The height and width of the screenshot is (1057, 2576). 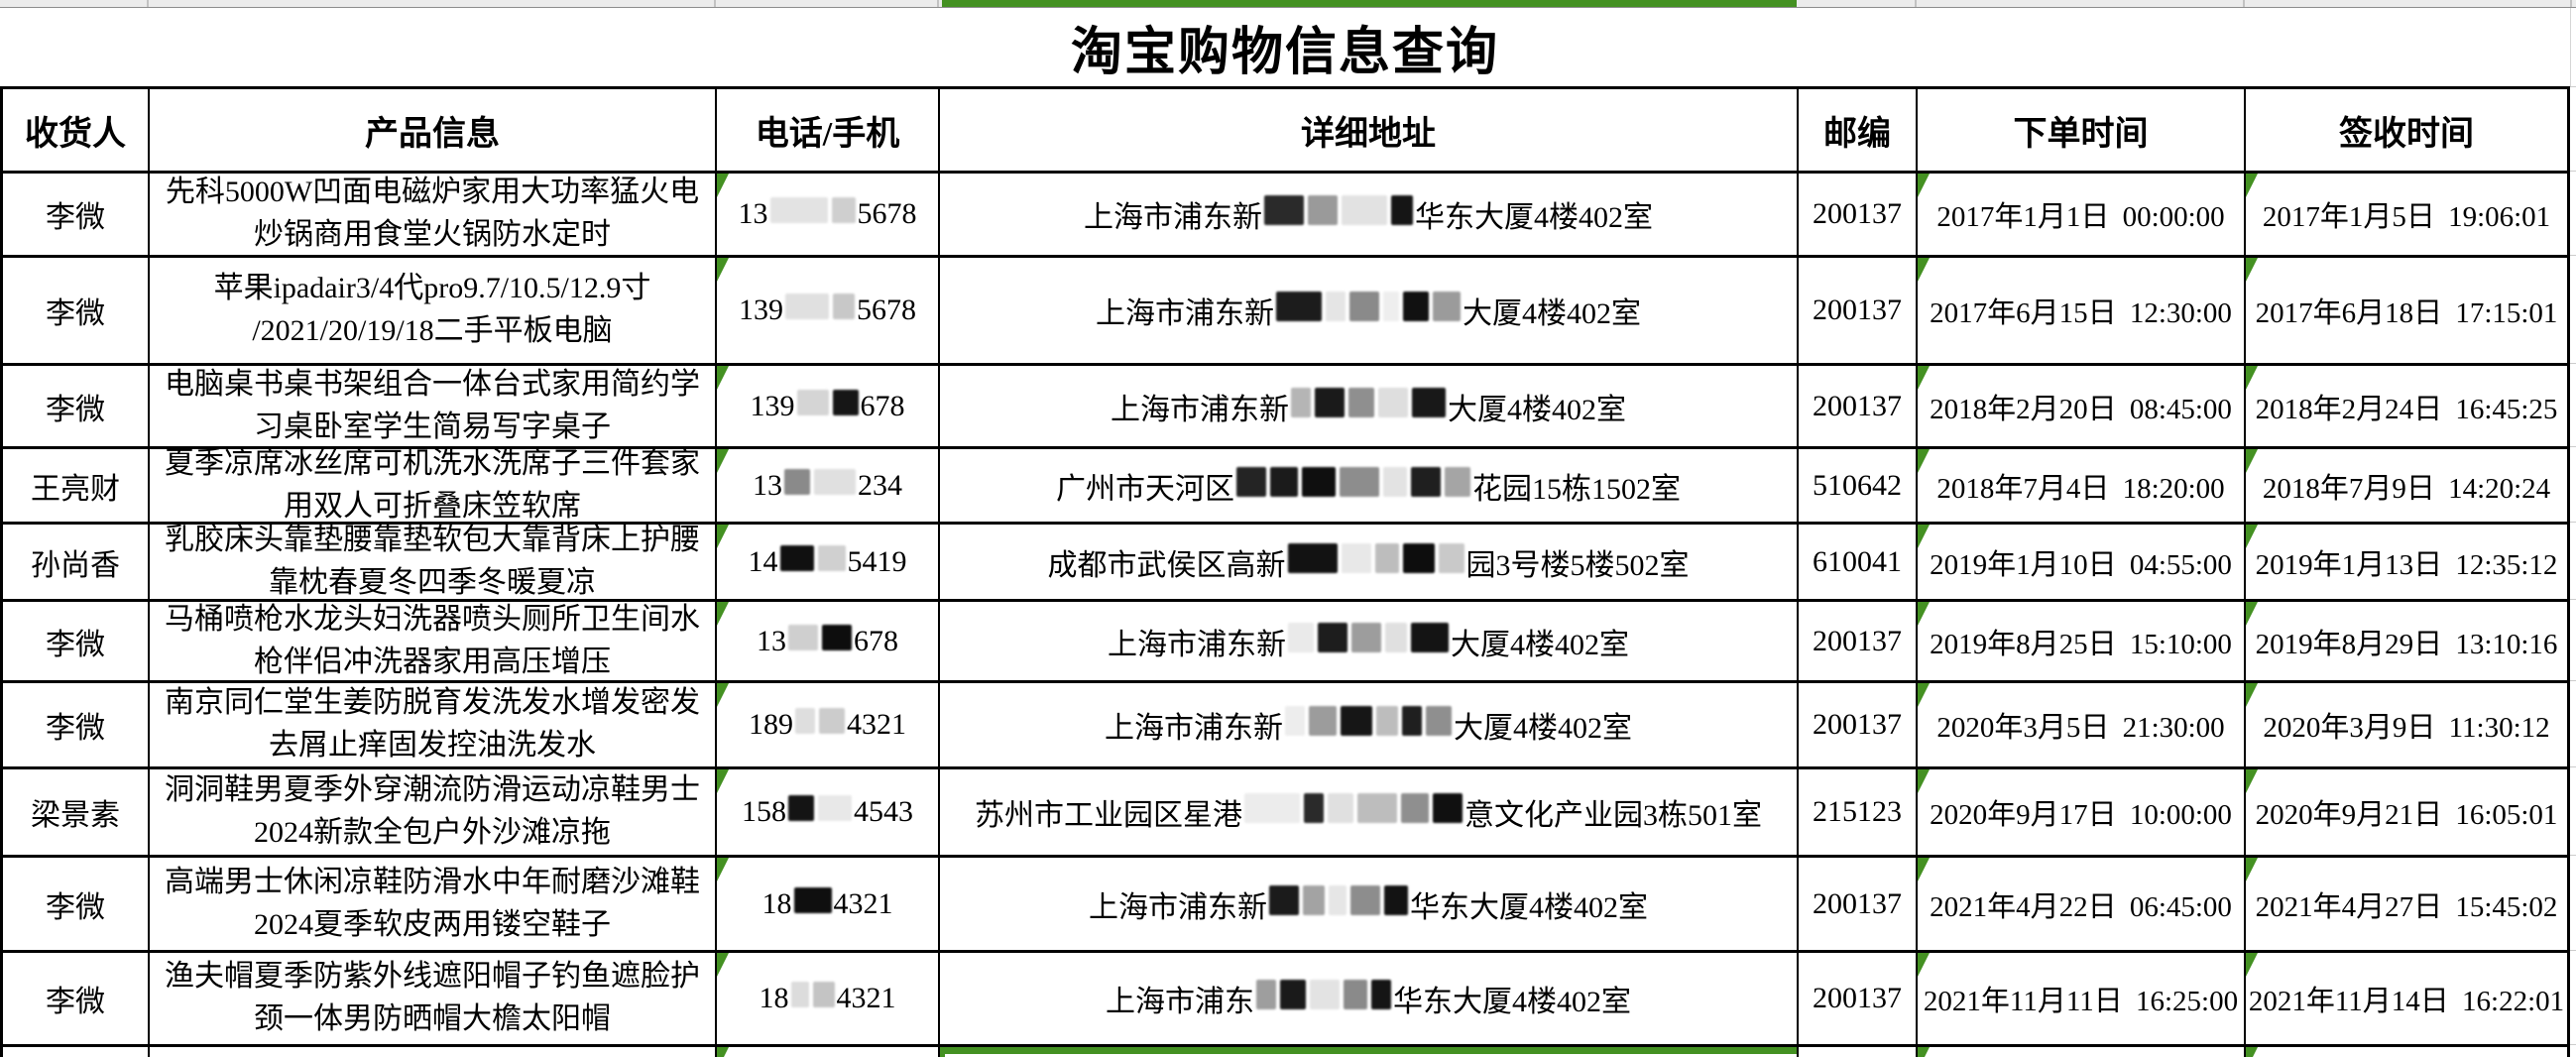 I want to click on cell-product: 洞洞鞋男夏季外穿潮流防滑运动凉鞋男士2024新款全包户外沙滩凉拖, so click(x=434, y=812).